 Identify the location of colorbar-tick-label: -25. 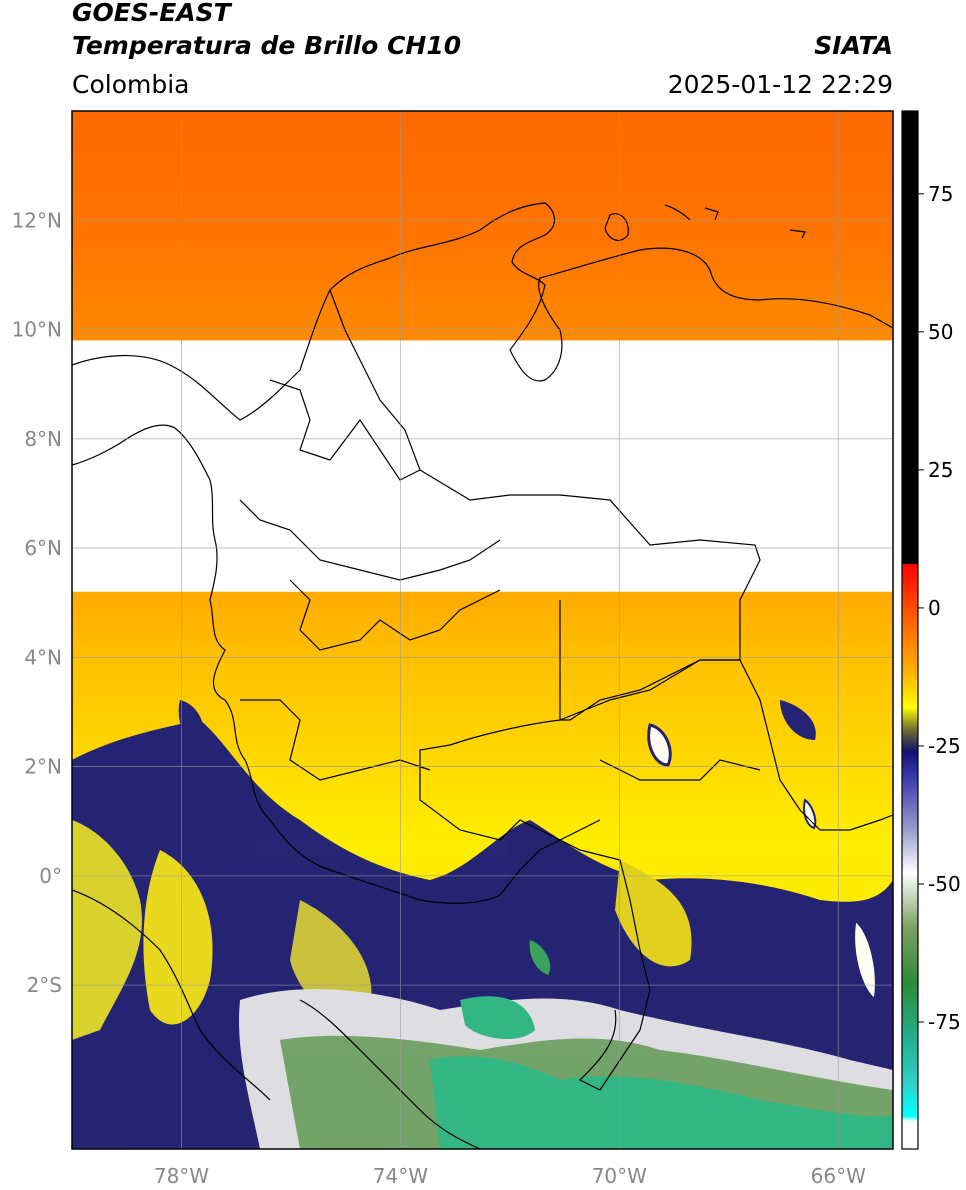
(944, 746).